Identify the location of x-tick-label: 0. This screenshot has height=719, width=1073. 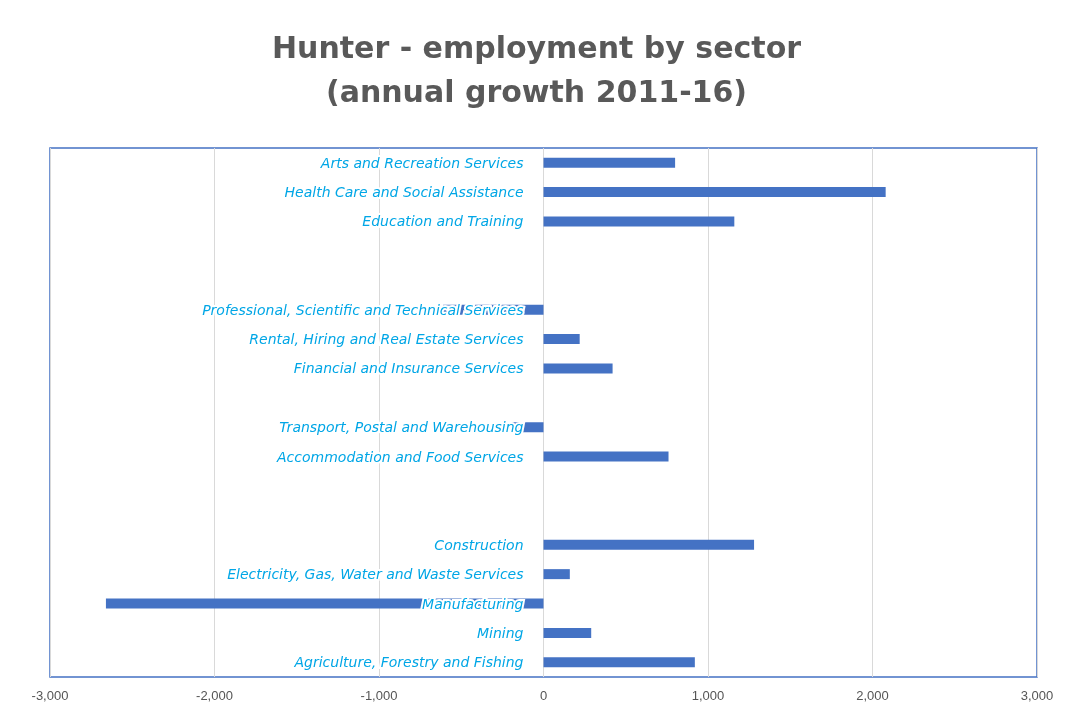
(543, 695).